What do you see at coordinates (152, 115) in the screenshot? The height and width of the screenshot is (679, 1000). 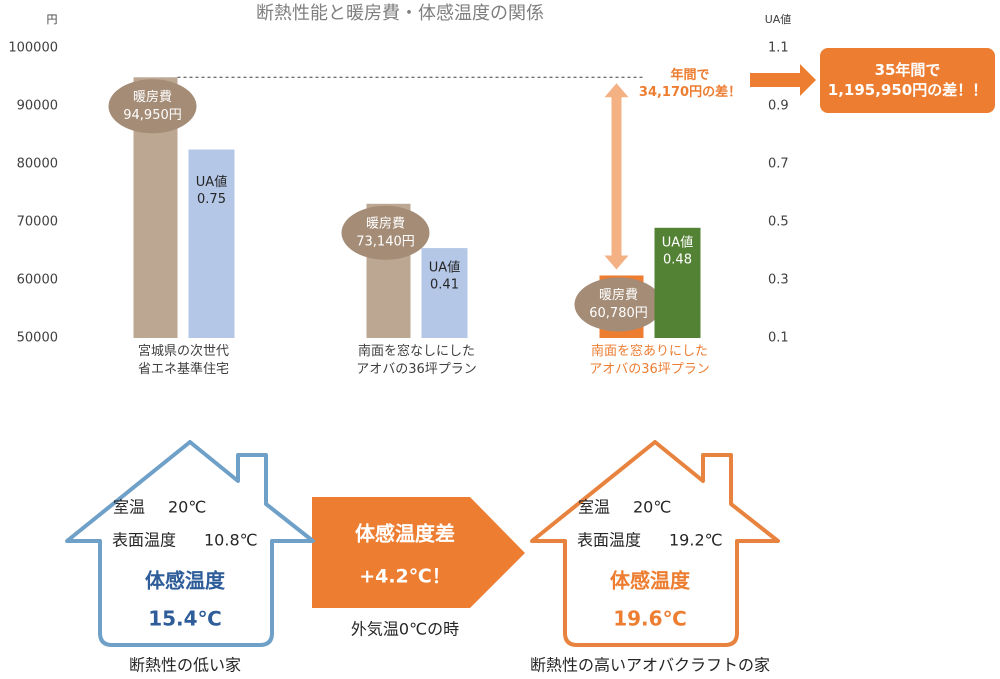 I see `value-label: 94,950円` at bounding box center [152, 115].